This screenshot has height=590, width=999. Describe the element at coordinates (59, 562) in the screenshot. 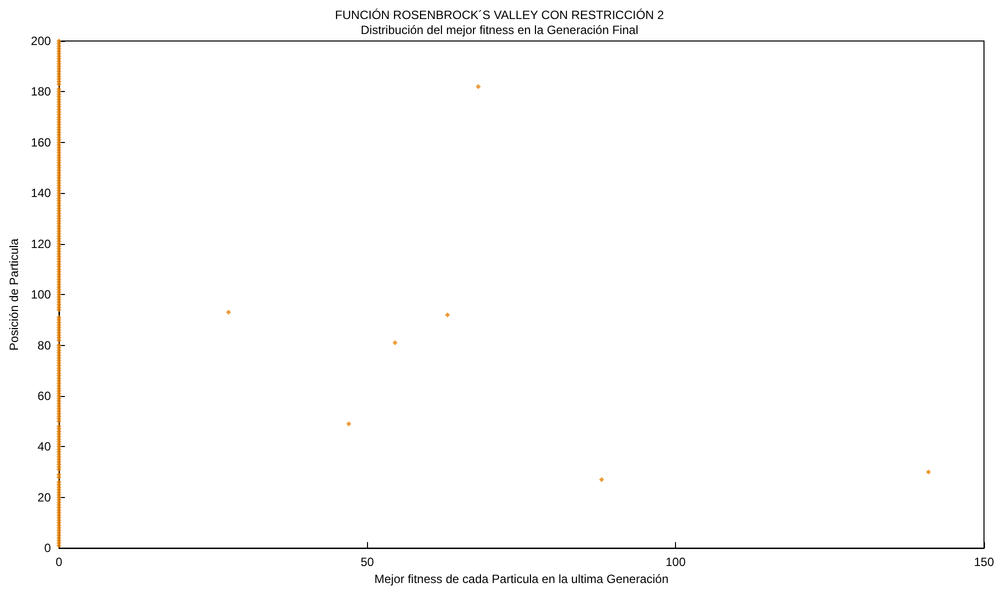

I see `x-tick-label: 0` at that location.